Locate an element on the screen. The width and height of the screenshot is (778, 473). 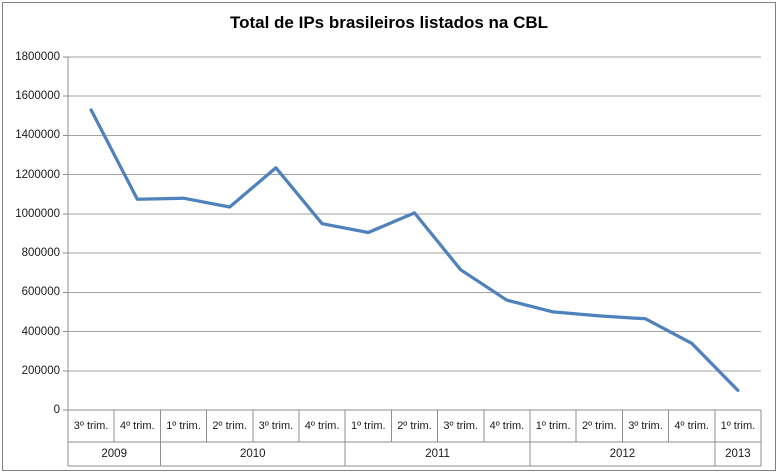
x-axis-year-label: 2010 is located at coordinates (252, 454).